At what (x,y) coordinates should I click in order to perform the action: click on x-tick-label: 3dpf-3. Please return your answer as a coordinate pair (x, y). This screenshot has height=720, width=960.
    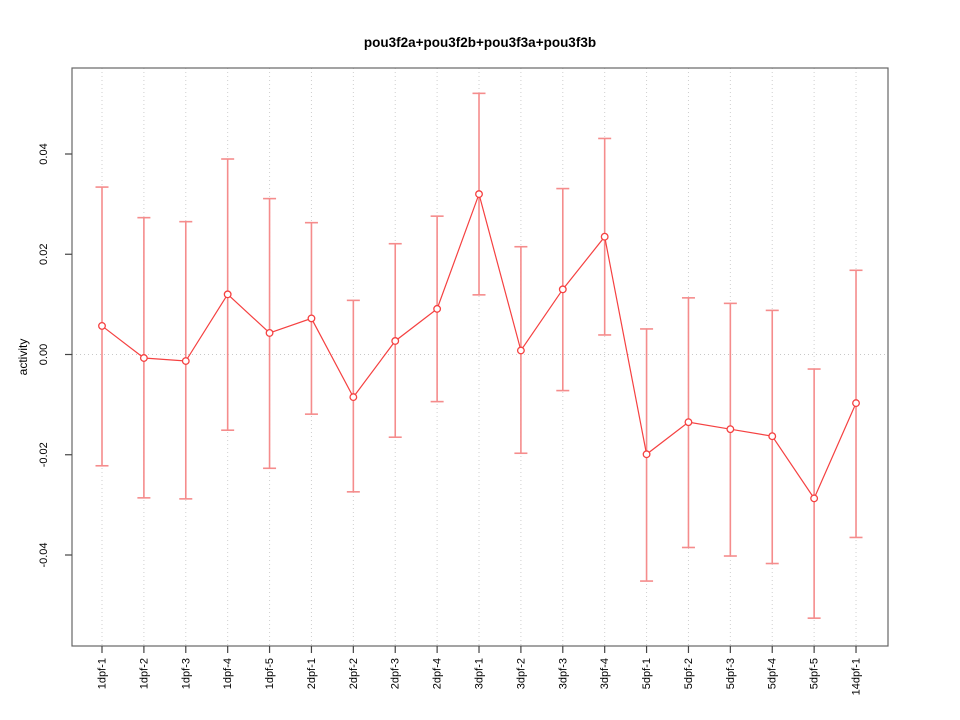
    Looking at the image, I should click on (563, 673).